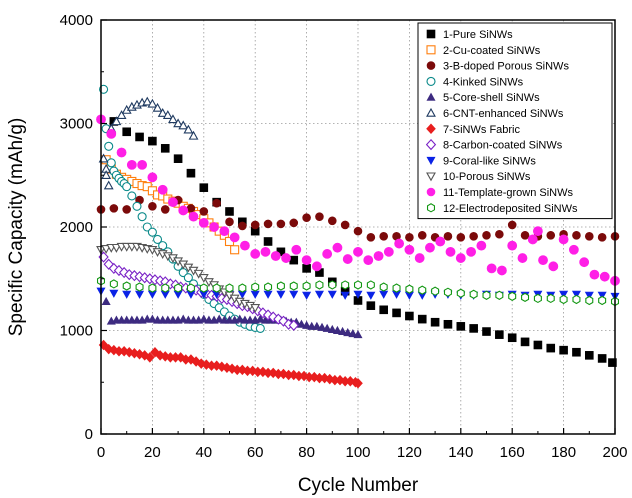  What do you see at coordinates (409, 452) in the screenshot?
I see `x-tick-label: 120` at bounding box center [409, 452].